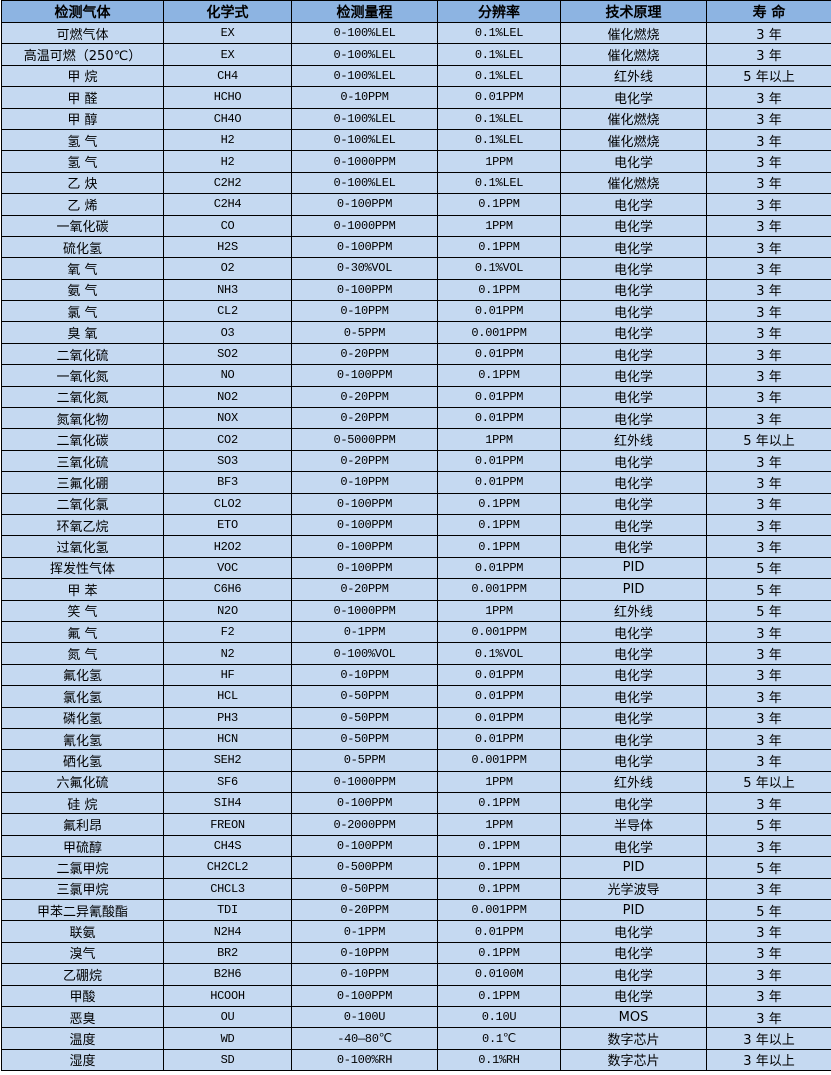 This screenshot has height=1075, width=831. What do you see at coordinates (416, 1017) in the screenshot?
I see `table-row: 恶臭 OU 0-100U 0.10U MOS 3 年` at bounding box center [416, 1017].